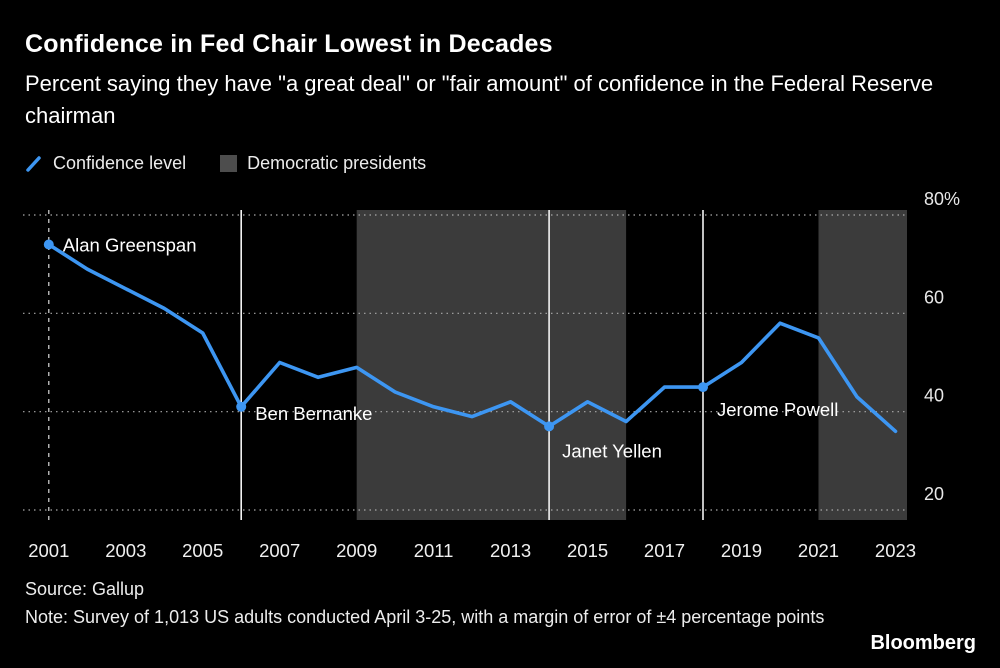 The height and width of the screenshot is (668, 1000). I want to click on x-axis-label: 2021, so click(818, 550).